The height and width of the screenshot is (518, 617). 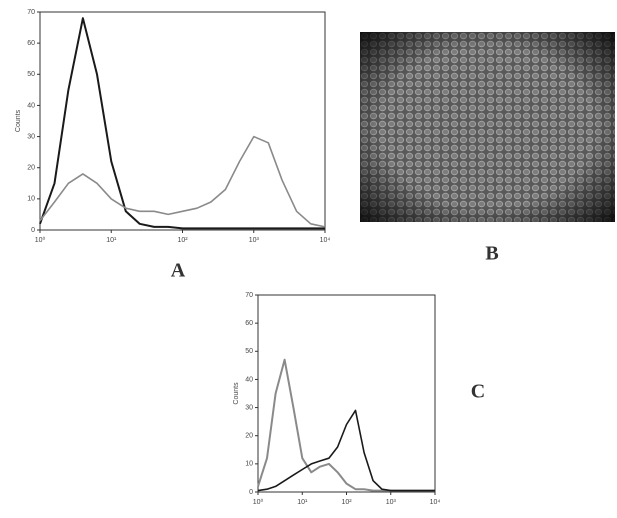 I want to click on panel-label: B, so click(x=491, y=254).